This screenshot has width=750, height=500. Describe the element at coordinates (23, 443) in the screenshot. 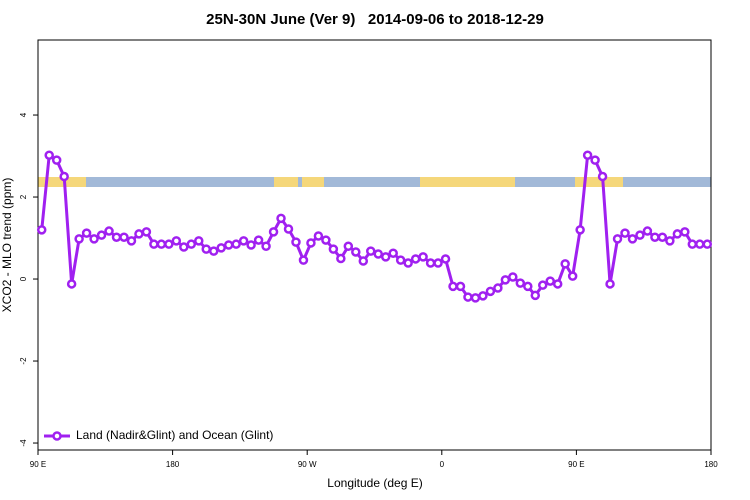

I see `y-tick-label: -4` at that location.